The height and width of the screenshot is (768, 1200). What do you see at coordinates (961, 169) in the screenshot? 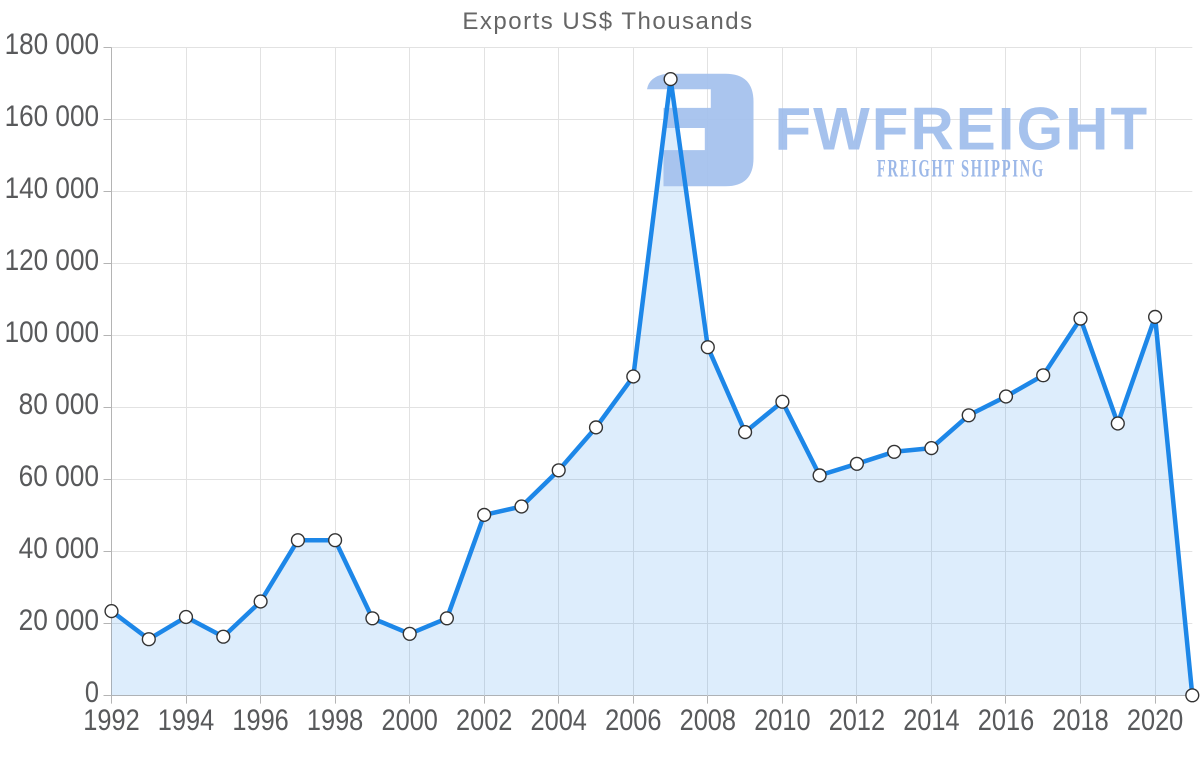
I see `svg-text: FREIGHT SHIPPING` at bounding box center [961, 169].